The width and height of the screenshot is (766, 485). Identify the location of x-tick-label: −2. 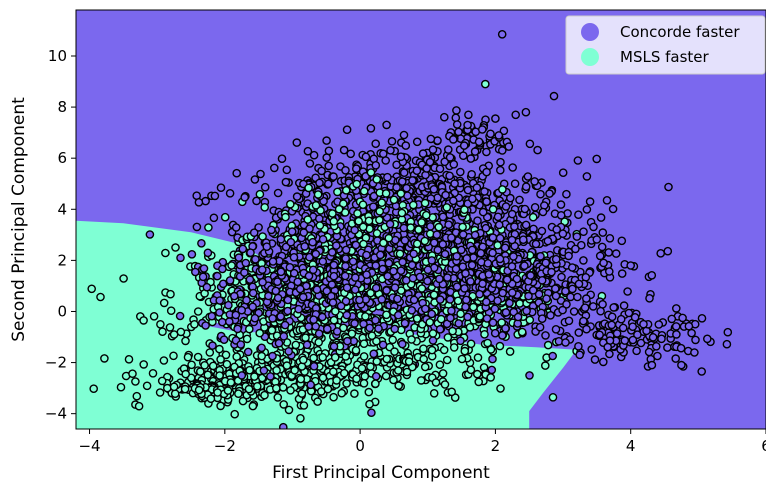
(225, 446).